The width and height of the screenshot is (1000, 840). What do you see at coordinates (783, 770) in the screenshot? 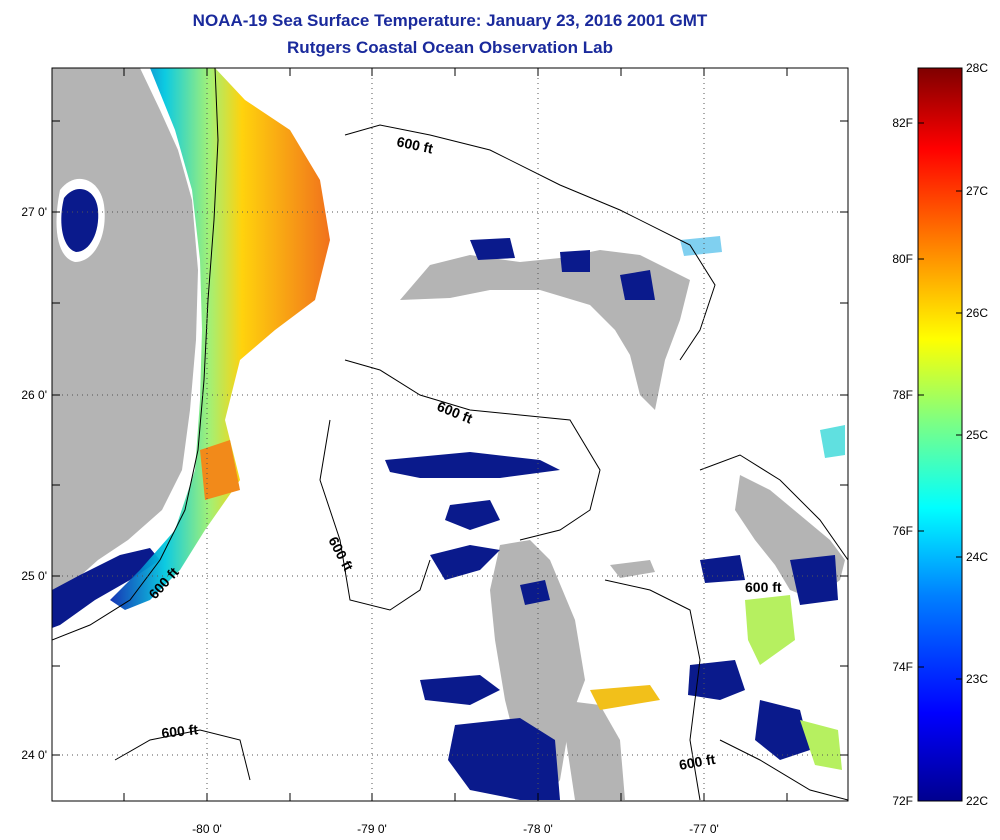
I see `isobath-southeast` at bounding box center [783, 770].